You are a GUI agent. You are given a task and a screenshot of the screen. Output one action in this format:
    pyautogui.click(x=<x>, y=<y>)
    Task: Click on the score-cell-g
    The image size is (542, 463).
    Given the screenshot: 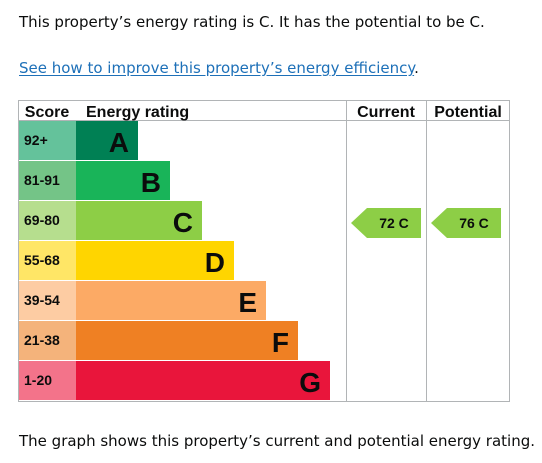 What is the action you would take?
    pyautogui.click(x=47, y=380)
    